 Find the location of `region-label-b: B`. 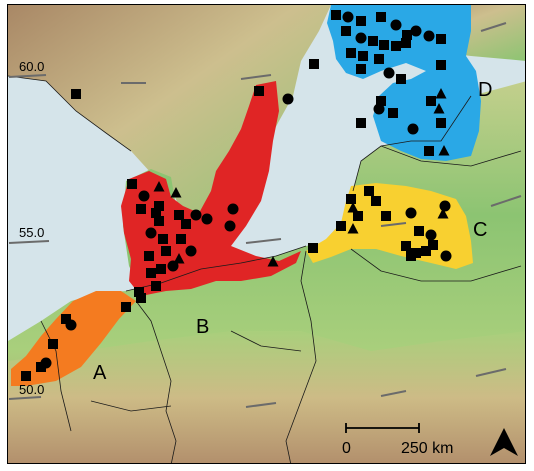

region-label-b: B is located at coordinates (202, 327).